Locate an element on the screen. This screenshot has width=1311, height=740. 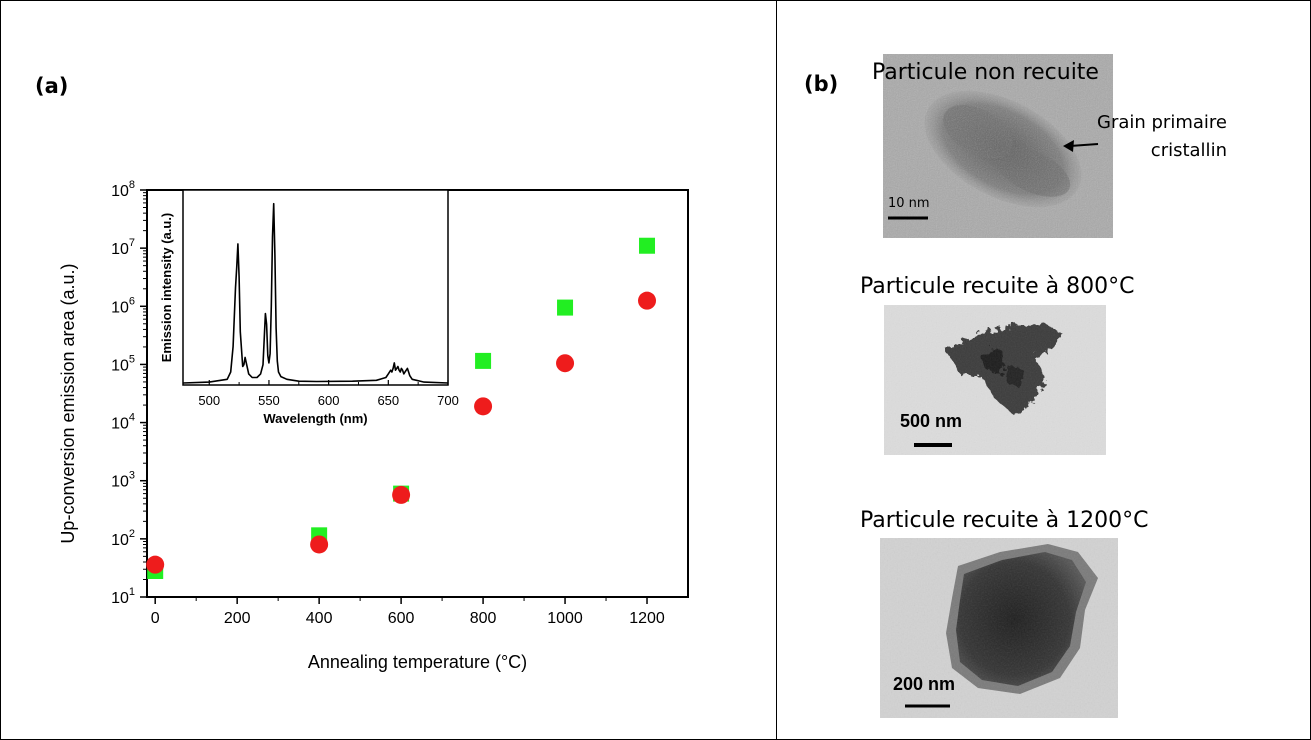
x-axis-label: Annealing temperature (°C) is located at coordinates (417, 662).